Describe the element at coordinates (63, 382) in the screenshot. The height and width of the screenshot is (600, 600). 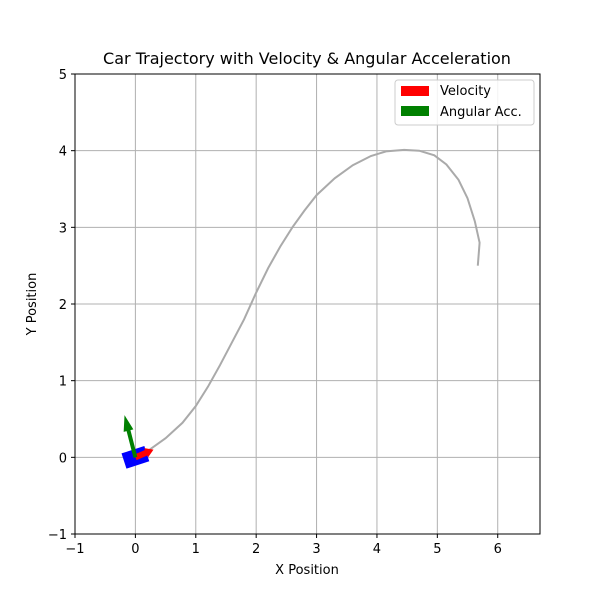
I see `y-tick-label: 1` at that location.